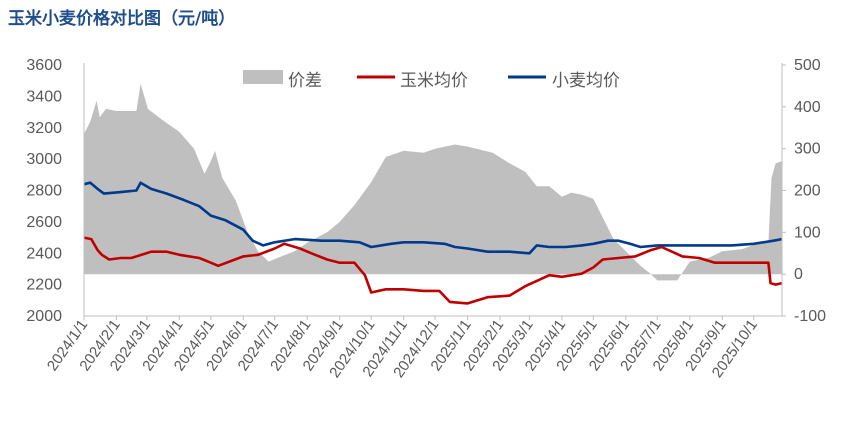 Image resolution: width=867 pixels, height=428 pixels. Describe the element at coordinates (305, 81) in the screenshot. I see `legend-label-spread: 价差` at that location.